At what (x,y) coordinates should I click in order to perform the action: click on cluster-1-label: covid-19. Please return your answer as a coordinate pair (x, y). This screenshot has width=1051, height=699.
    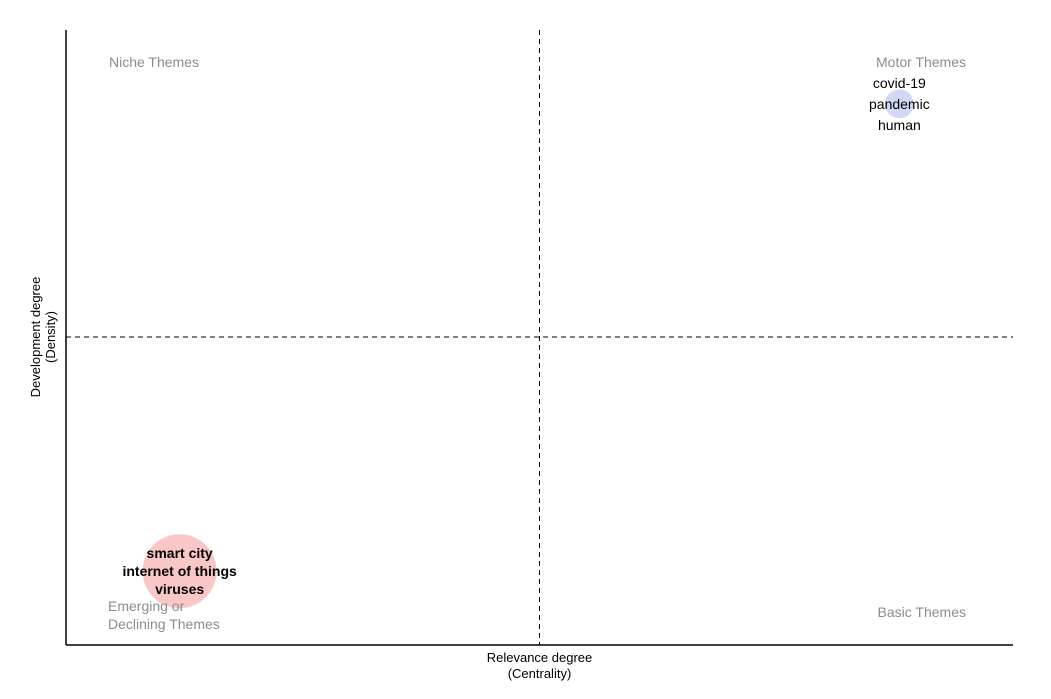
    Looking at the image, I should click on (899, 83).